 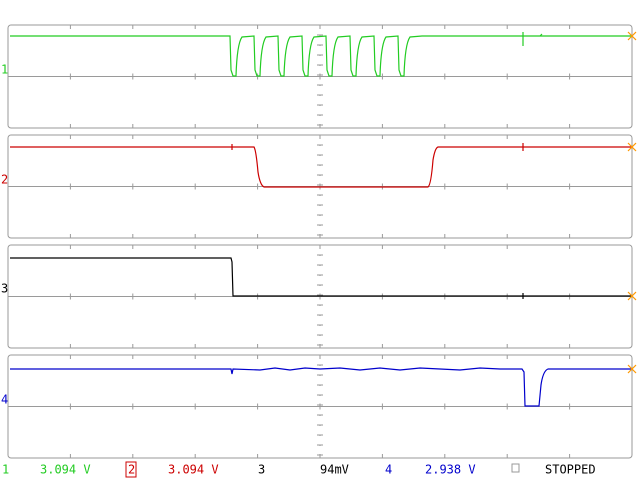 What do you see at coordinates (570, 470) in the screenshot?
I see `status-state: STOPPED` at bounding box center [570, 470].